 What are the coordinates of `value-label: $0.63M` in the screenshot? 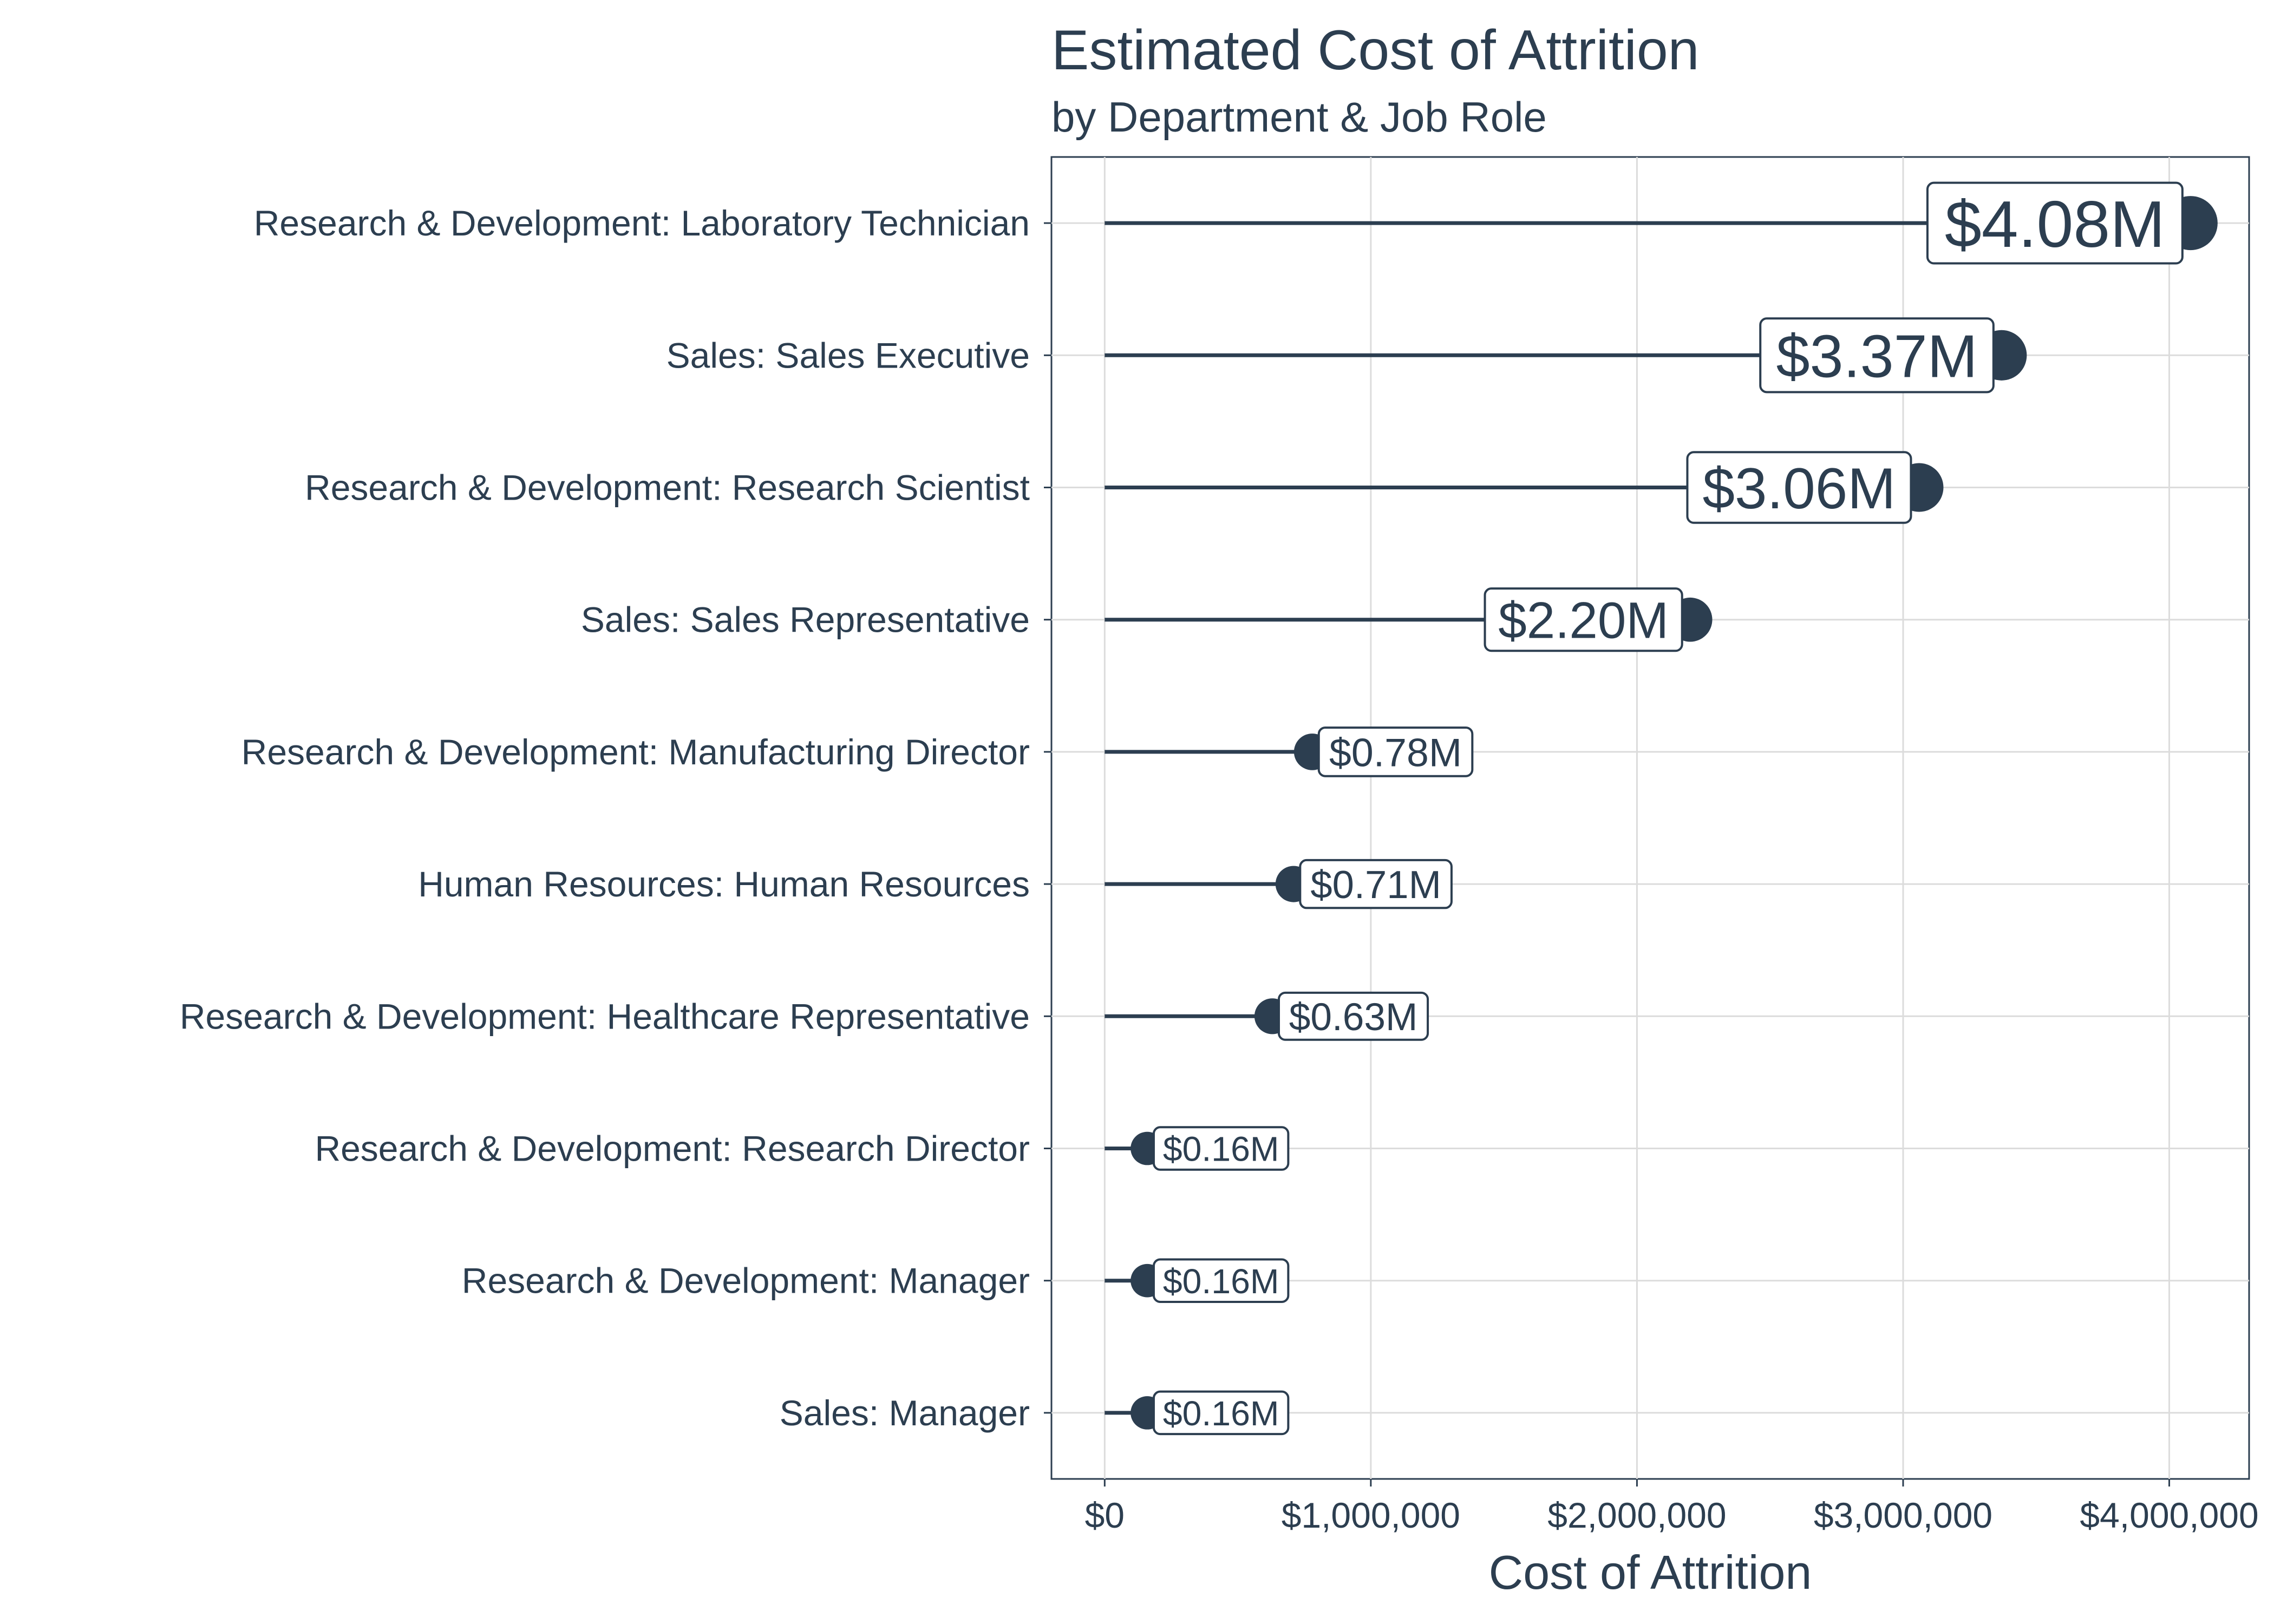 It's located at (1353, 1017).